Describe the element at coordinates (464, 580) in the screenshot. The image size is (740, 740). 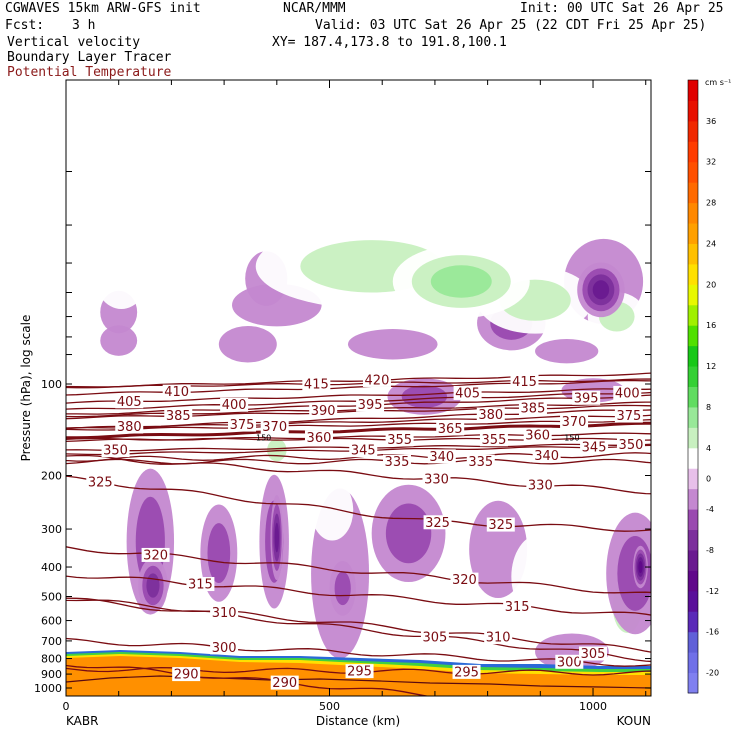
I see `theta-label-13: 320` at that location.